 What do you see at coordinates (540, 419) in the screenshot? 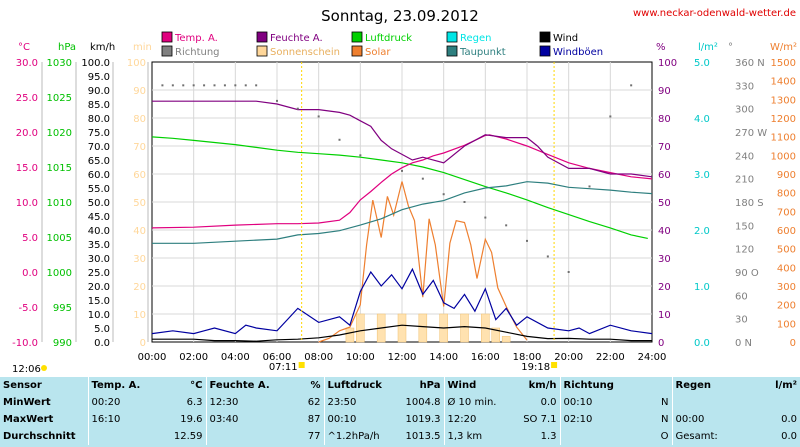
I see `stats-cell: SO 7.1` at bounding box center [540, 419].